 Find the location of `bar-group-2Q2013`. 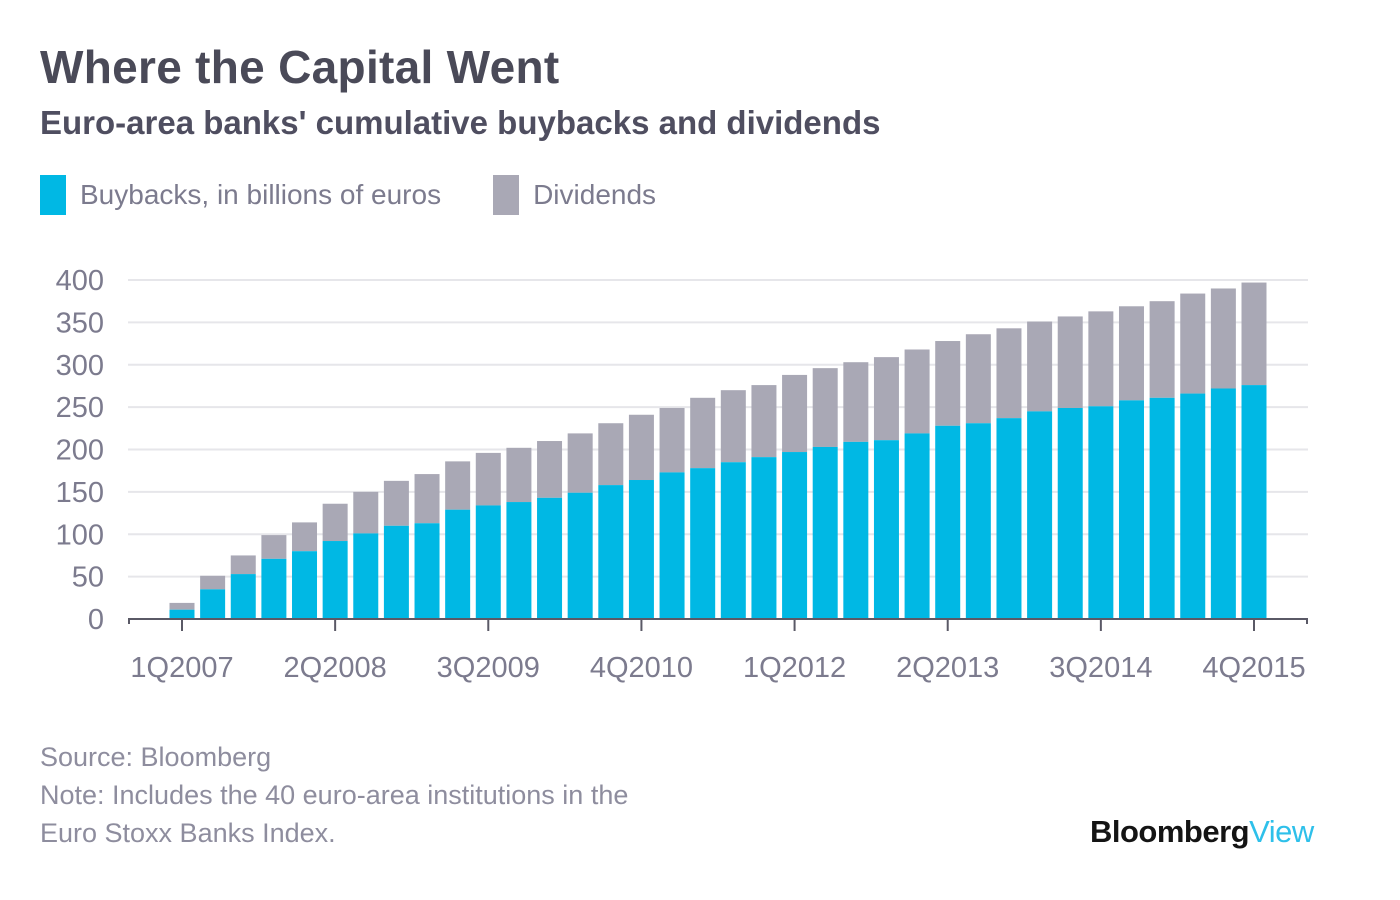

bar-group-2Q2013 is located at coordinates (948, 480).